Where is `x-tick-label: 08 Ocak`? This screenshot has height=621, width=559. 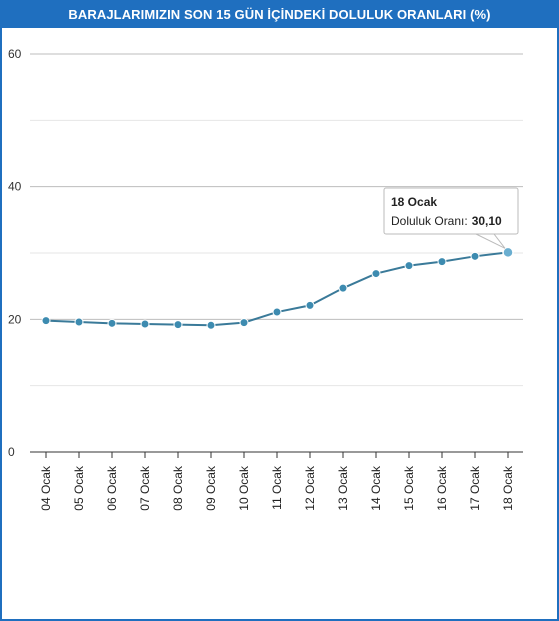 x-tick-label: 08 Ocak is located at coordinates (178, 488).